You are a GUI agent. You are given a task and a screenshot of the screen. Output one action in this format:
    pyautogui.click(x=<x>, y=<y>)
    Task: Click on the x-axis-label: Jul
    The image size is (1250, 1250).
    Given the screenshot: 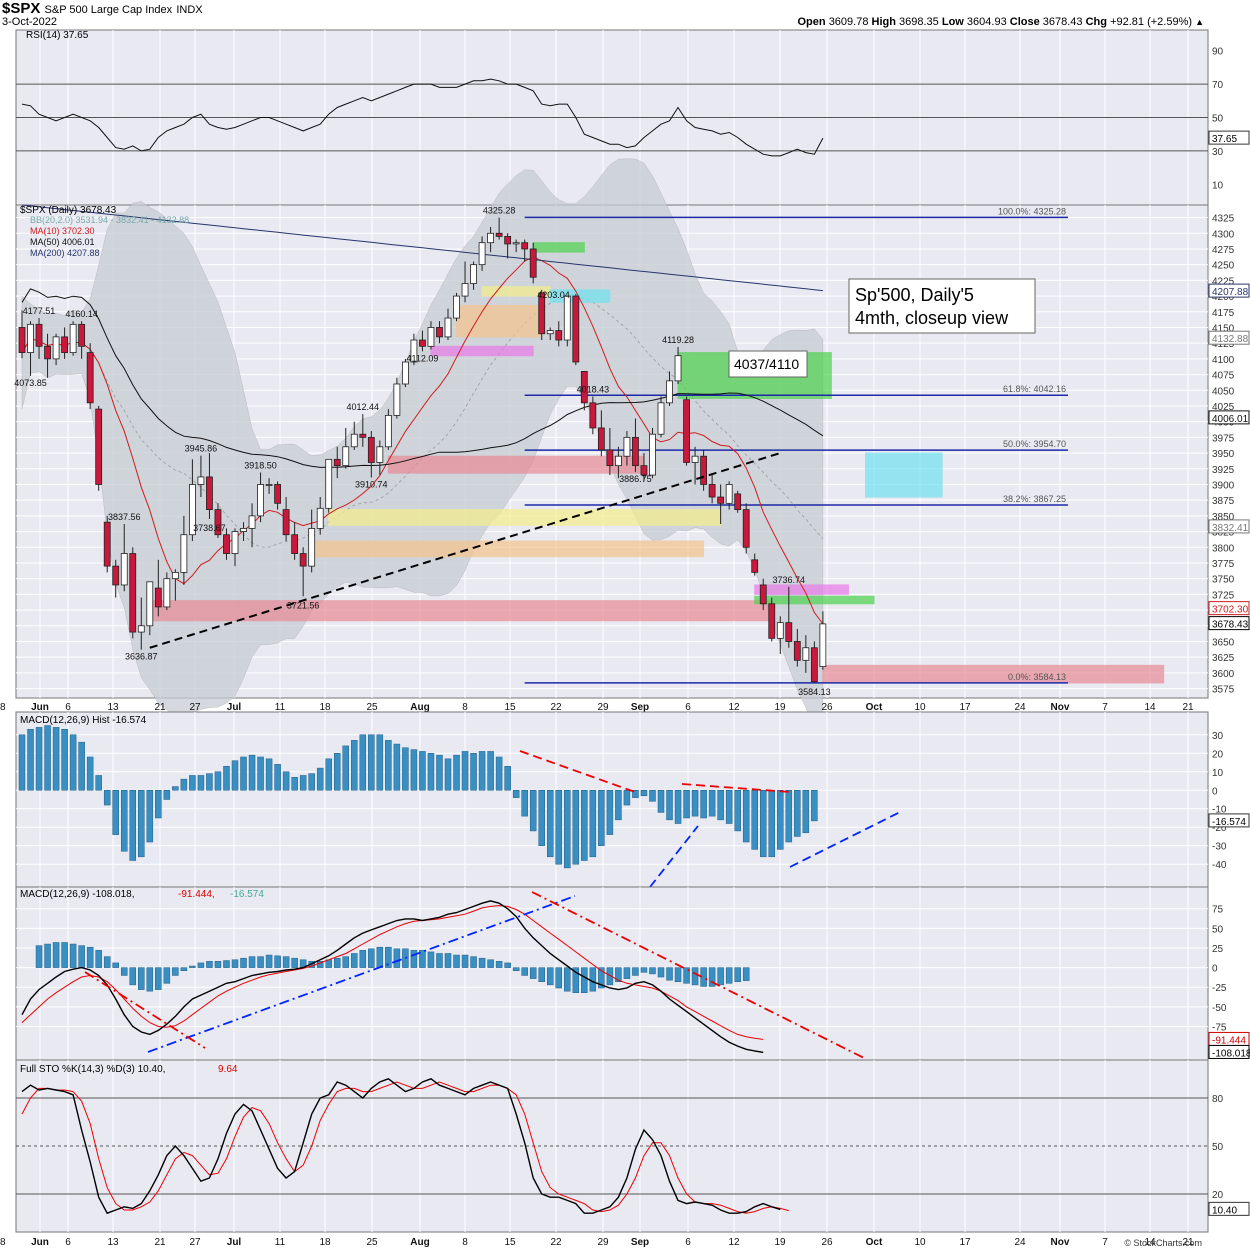 What is the action you would take?
    pyautogui.click(x=234, y=707)
    